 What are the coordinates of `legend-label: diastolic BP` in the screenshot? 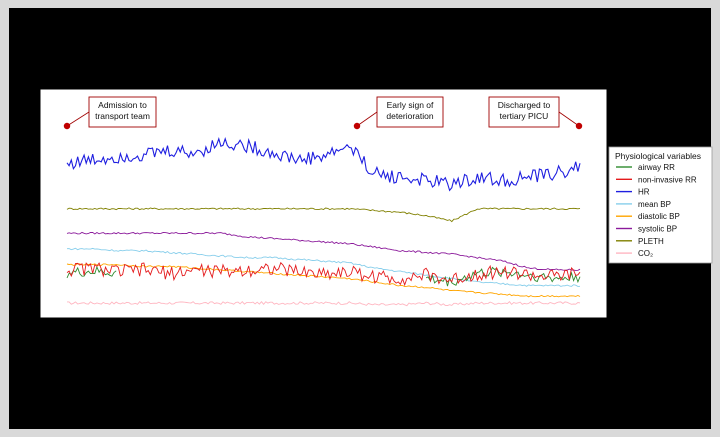 It's located at (659, 216).